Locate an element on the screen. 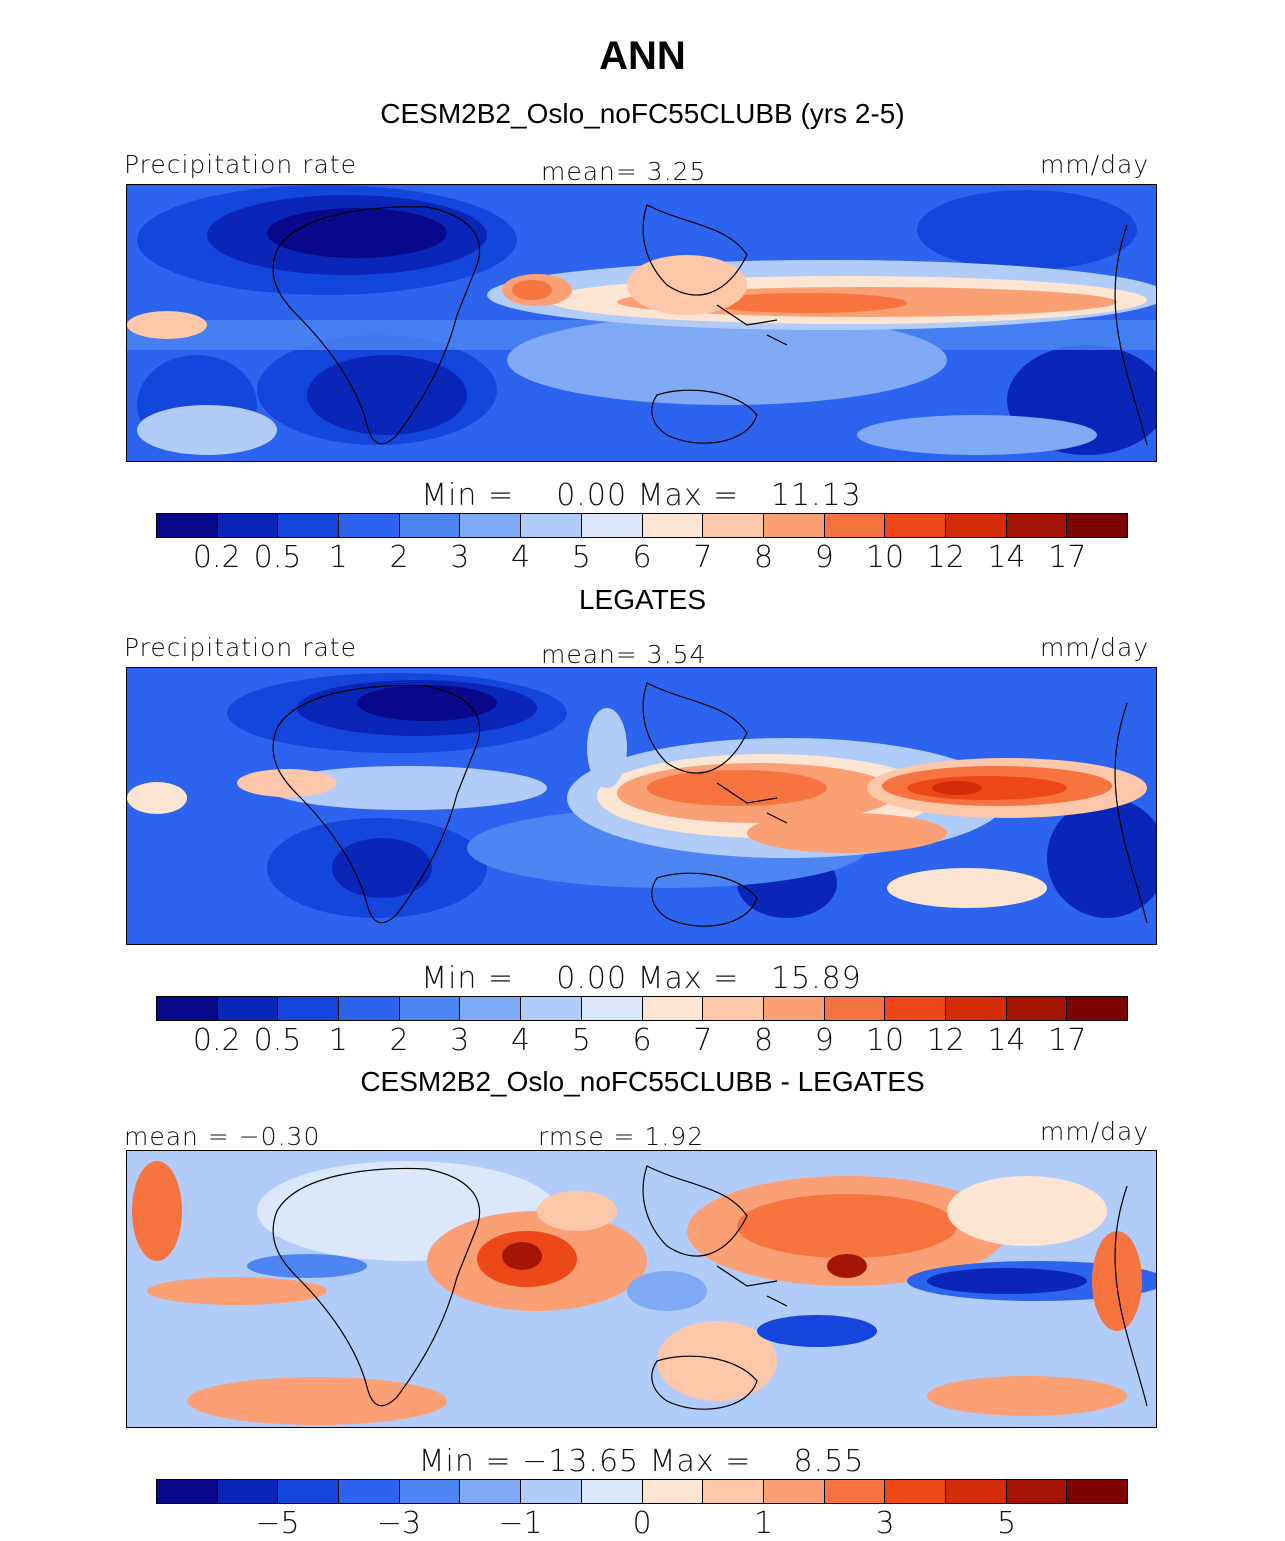  panel-1-colorbar-ticks: 0.2 0.5 1 2 3 4 5 6 7 8 9 10 12 14 17 is located at coordinates (642, 560).